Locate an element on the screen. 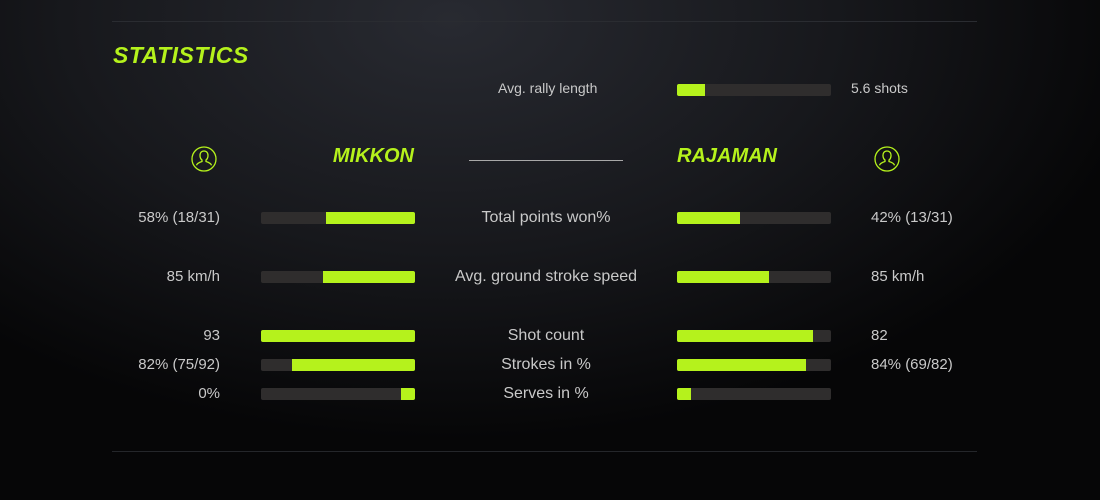  vs-divider is located at coordinates (546, 160).